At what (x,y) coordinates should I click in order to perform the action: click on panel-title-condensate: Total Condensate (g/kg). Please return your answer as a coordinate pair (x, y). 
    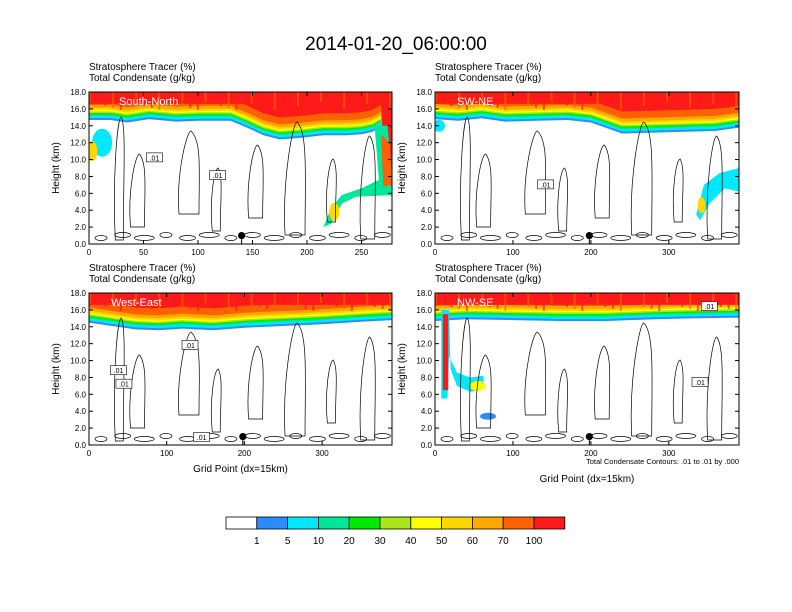
    Looking at the image, I should click on (488, 78).